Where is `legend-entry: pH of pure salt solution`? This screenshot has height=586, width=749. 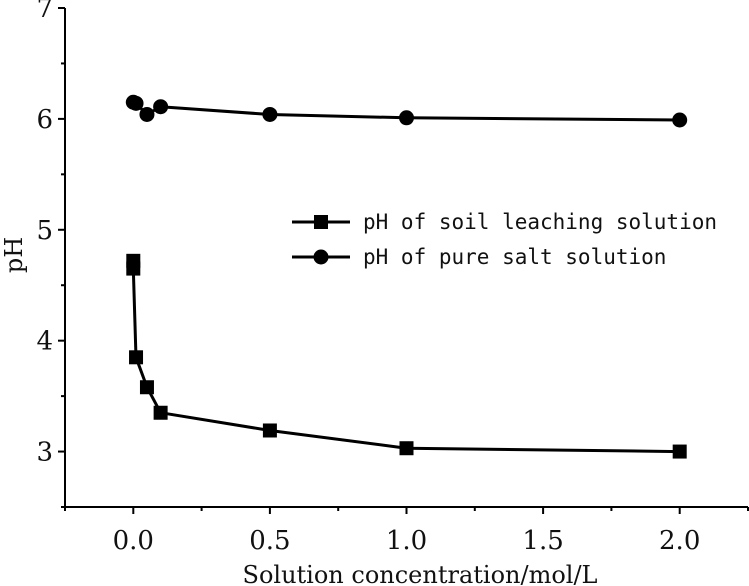
legend-entry: pH of pure salt solution is located at coordinates (479, 257).